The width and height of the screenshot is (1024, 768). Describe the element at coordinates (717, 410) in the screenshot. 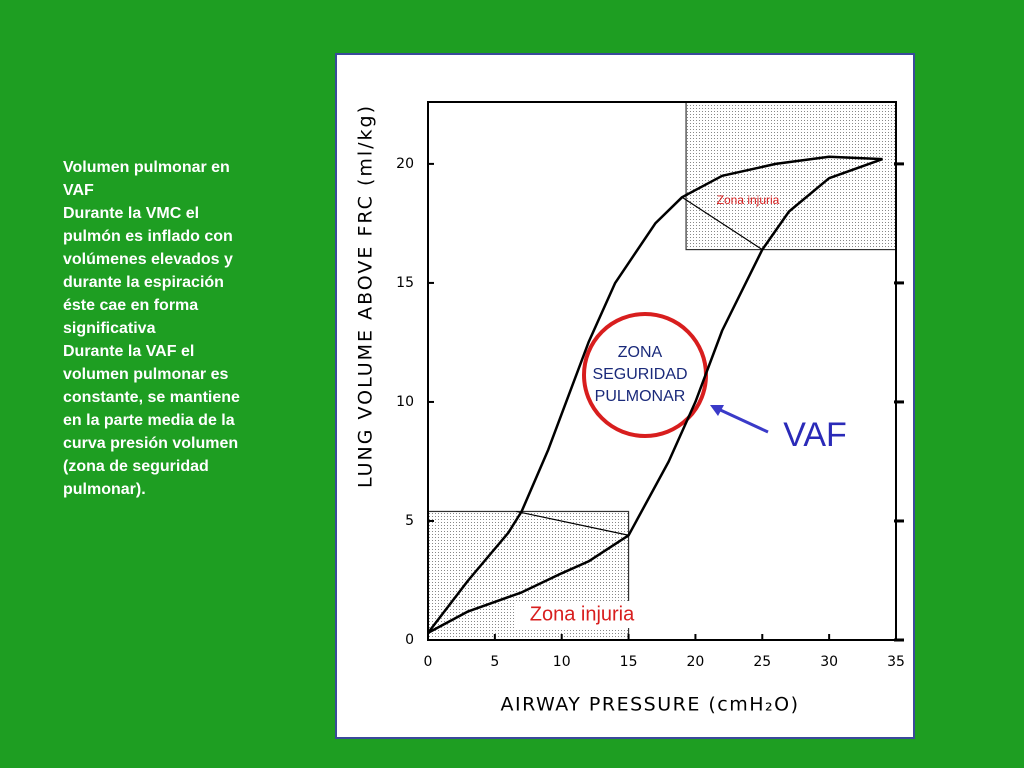

I see `arrow-head` at that location.